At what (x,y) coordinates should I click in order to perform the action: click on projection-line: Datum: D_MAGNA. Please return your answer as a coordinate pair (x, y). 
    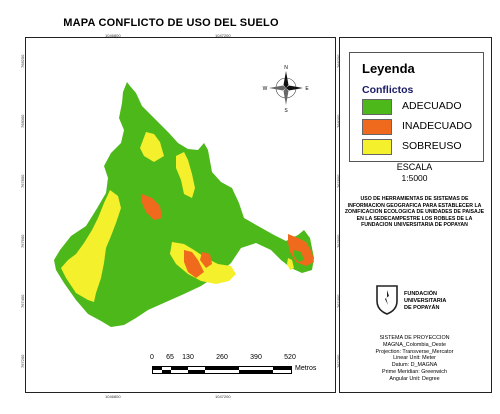
    Looking at the image, I should click on (414, 365).